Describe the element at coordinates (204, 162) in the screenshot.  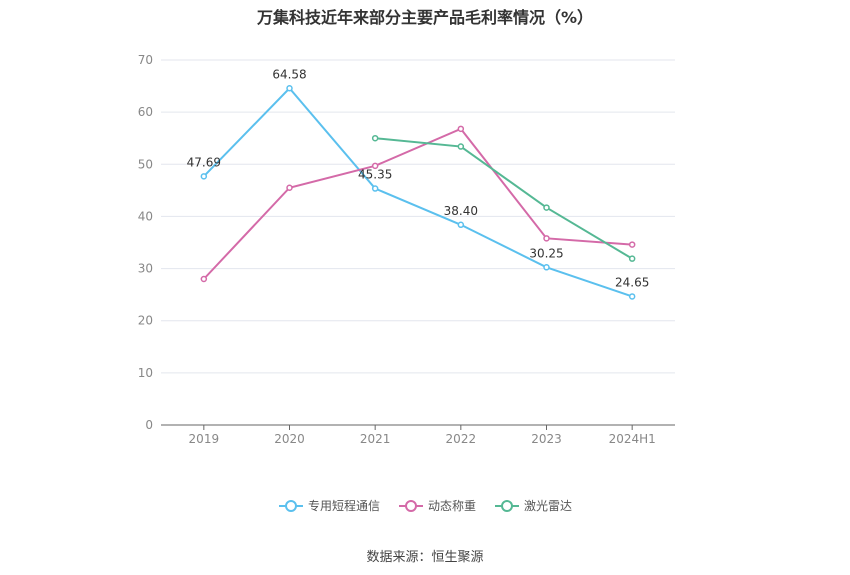
I see `data-label: 47.69` at that location.